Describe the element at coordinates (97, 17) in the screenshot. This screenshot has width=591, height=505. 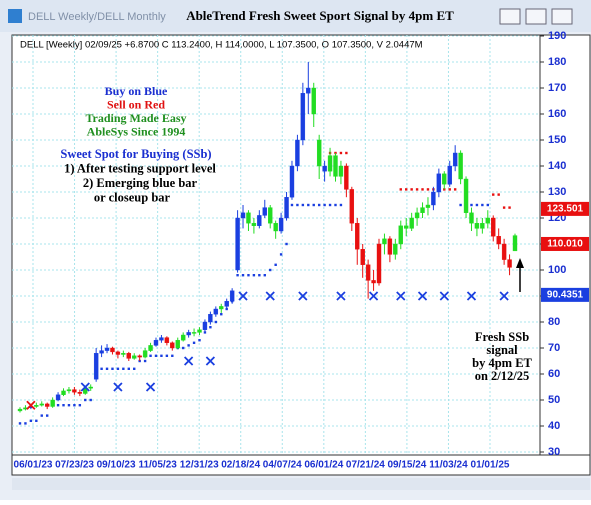
I see `tab-label: DELL Weekly/DELL Monthly` at that location.